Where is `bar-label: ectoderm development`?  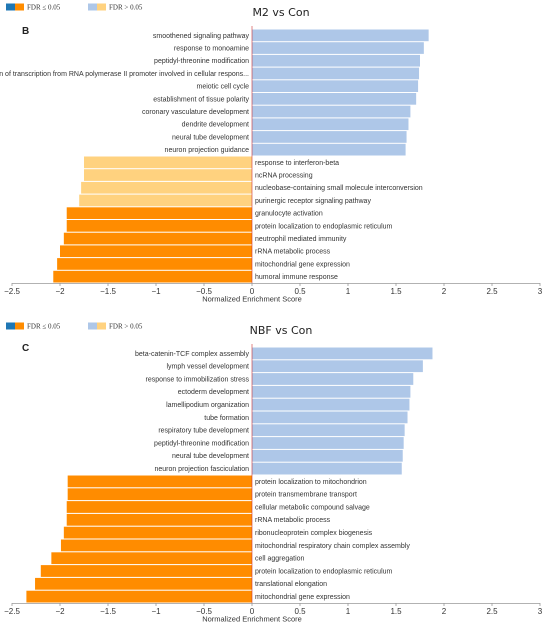
bar-label: ectoderm development is located at coordinates (213, 392).